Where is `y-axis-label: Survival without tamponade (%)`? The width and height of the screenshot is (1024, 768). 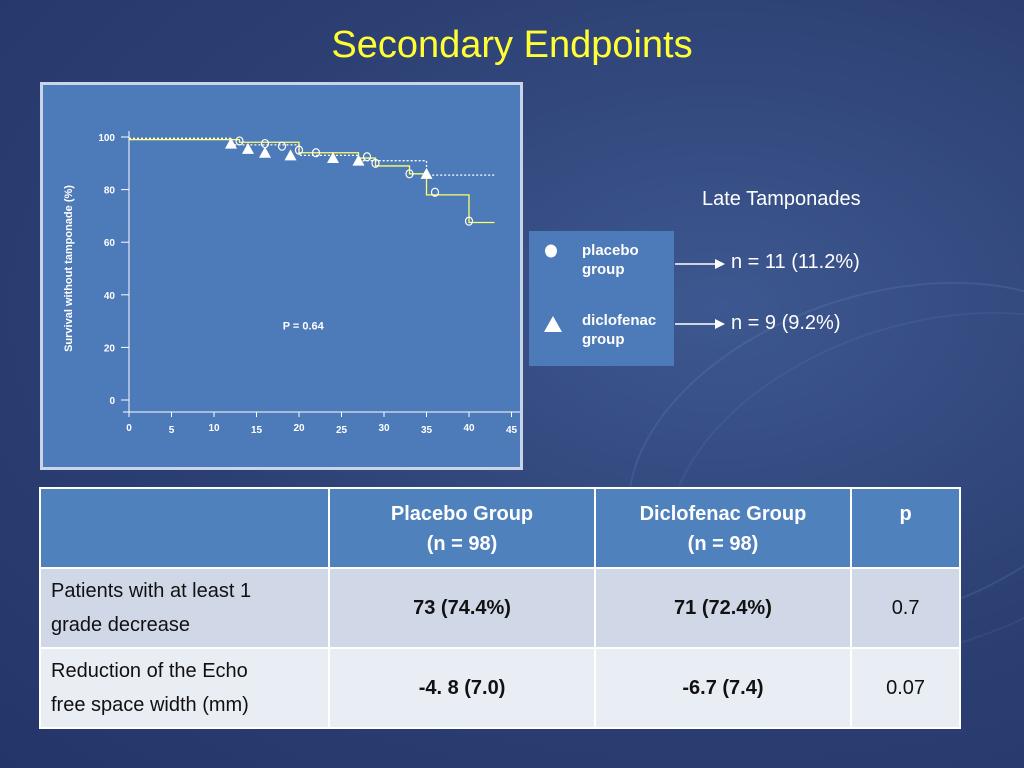
y-axis-label: Survival without tamponade (%) is located at coordinates (69, 268).